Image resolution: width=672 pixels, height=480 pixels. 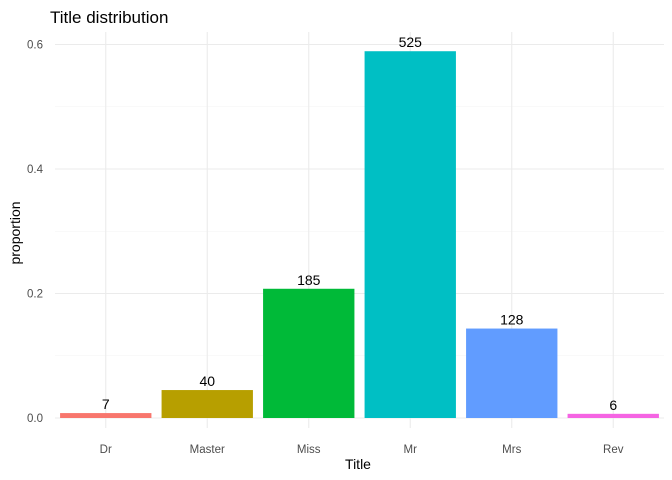 I want to click on bar-rev, so click(x=613, y=415).